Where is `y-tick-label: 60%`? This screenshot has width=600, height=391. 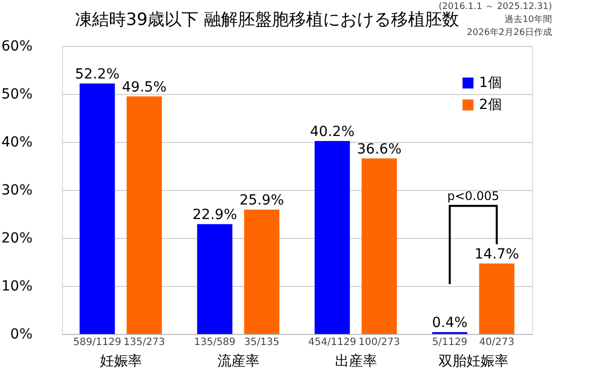
y-tick-label: 60% is located at coordinates (16, 46).